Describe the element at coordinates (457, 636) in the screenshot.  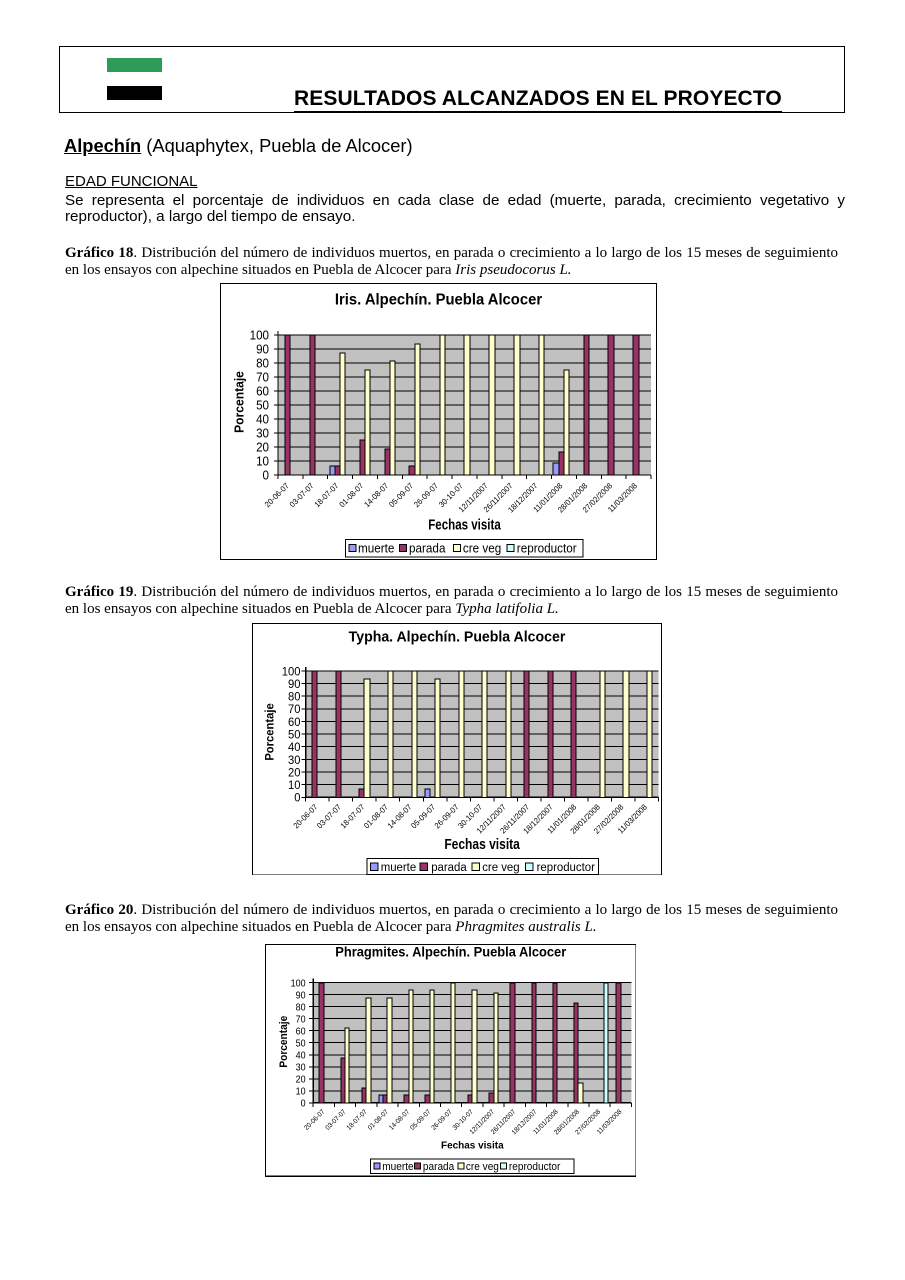
I see `svg-text:Typha. Alpechín. Puebla Alcoce: Typha. Alpechín. Puebla Alcocer` at that location.